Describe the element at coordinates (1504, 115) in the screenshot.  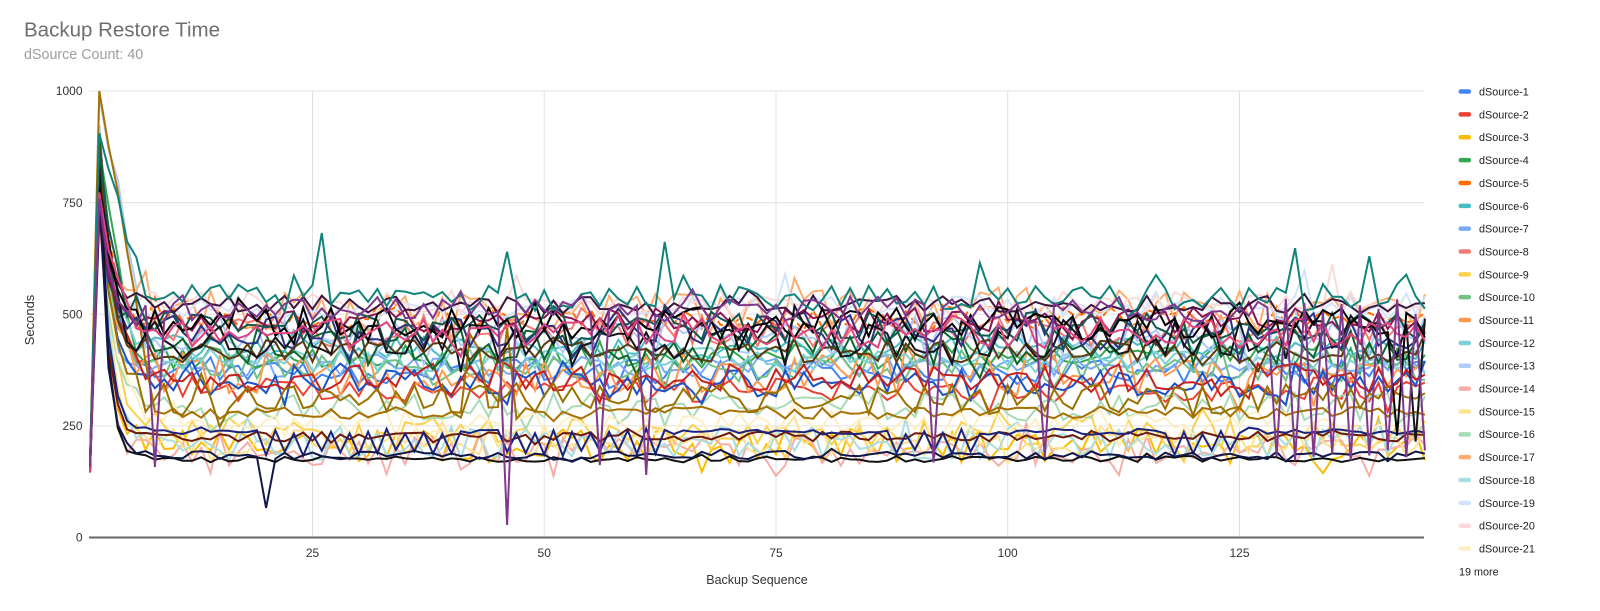
I see `svg-text: dSource-2` at that location.